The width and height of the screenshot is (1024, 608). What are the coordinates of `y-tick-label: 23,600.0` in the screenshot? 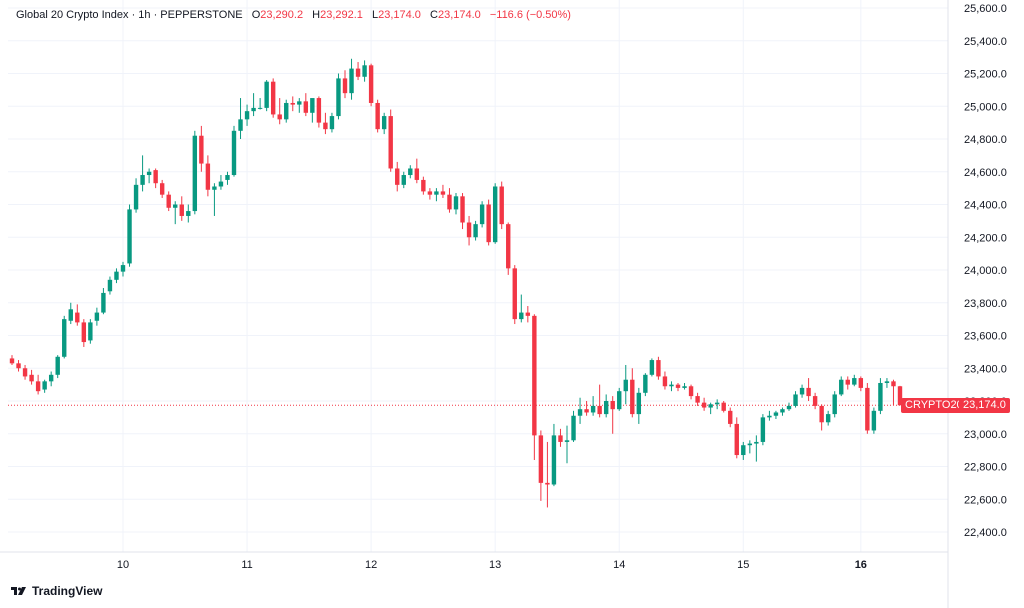 It's located at (985, 337).